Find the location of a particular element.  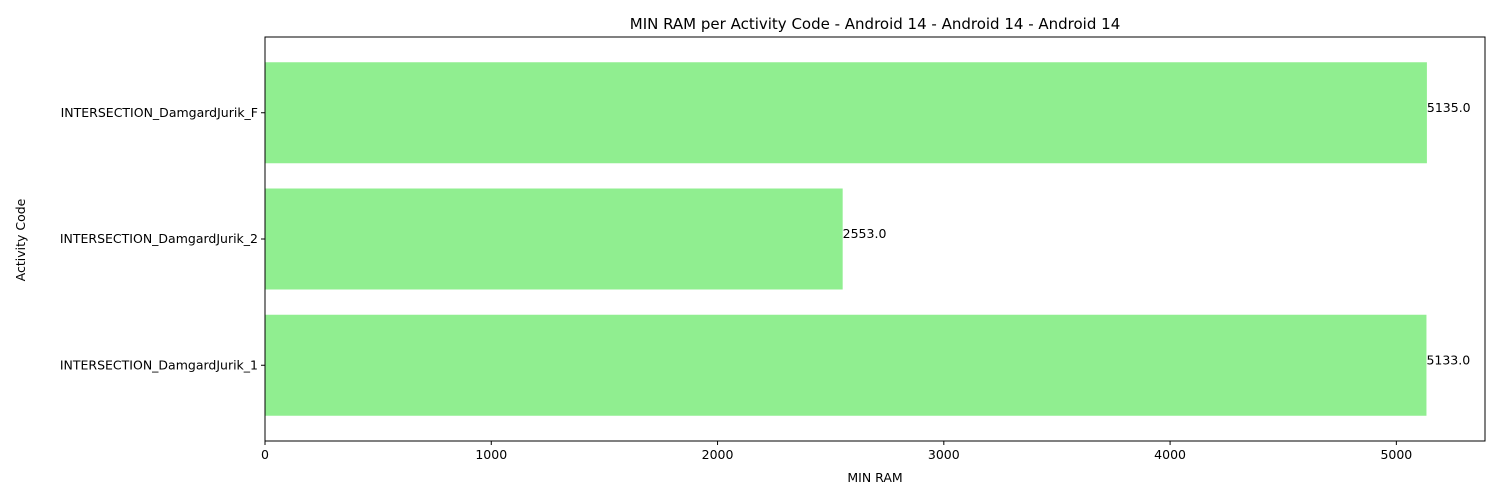

x-tick-label: 1000 is located at coordinates (491, 454).